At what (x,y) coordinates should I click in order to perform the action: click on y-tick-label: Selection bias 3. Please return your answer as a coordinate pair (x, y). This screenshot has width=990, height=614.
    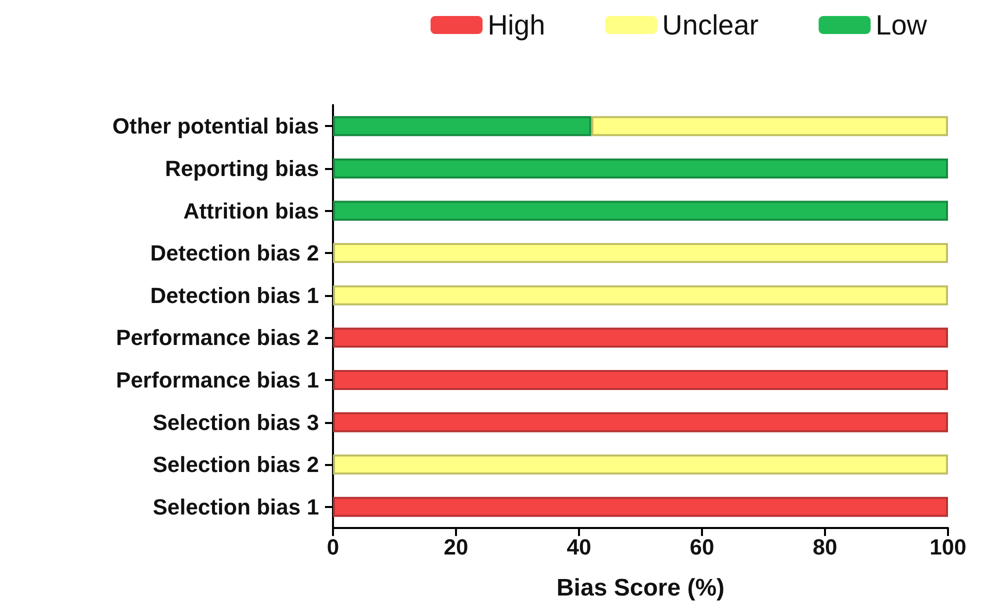
    Looking at the image, I should click on (235, 422).